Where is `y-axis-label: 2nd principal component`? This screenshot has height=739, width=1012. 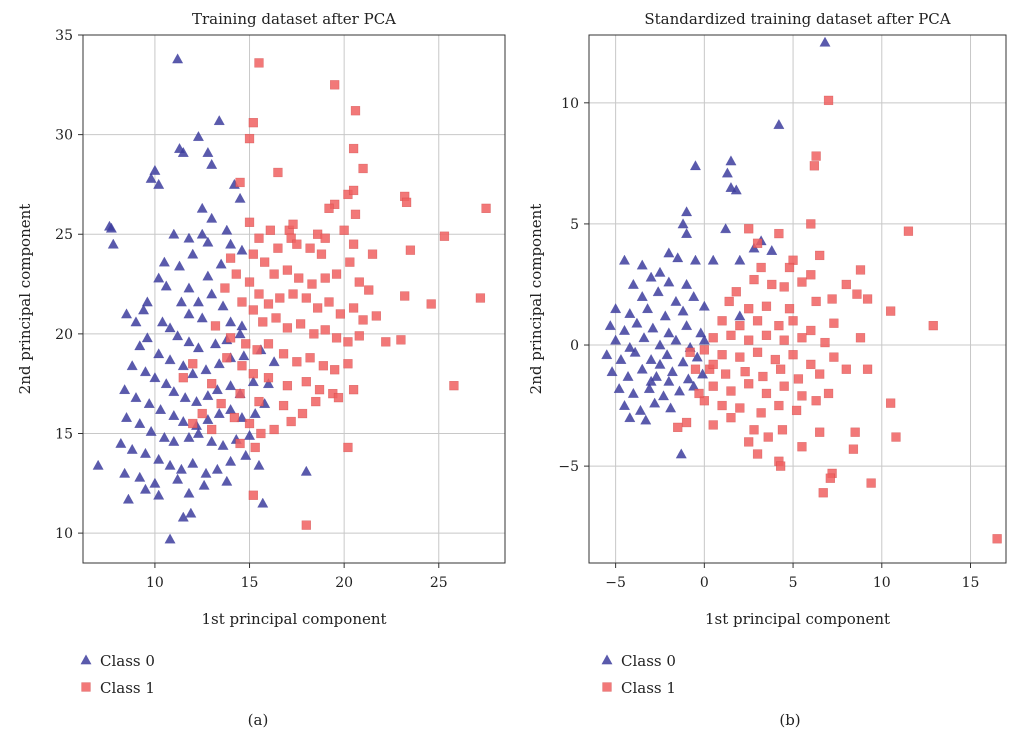 y-axis-label: 2nd principal component is located at coordinates (536, 299).